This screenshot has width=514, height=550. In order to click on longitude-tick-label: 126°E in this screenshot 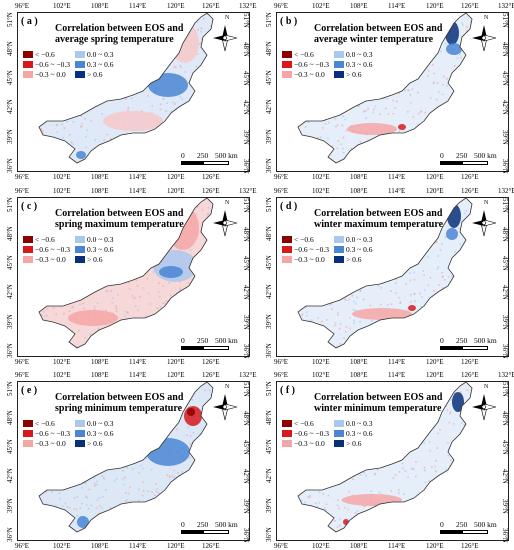, I will do `click(211, 6)`.